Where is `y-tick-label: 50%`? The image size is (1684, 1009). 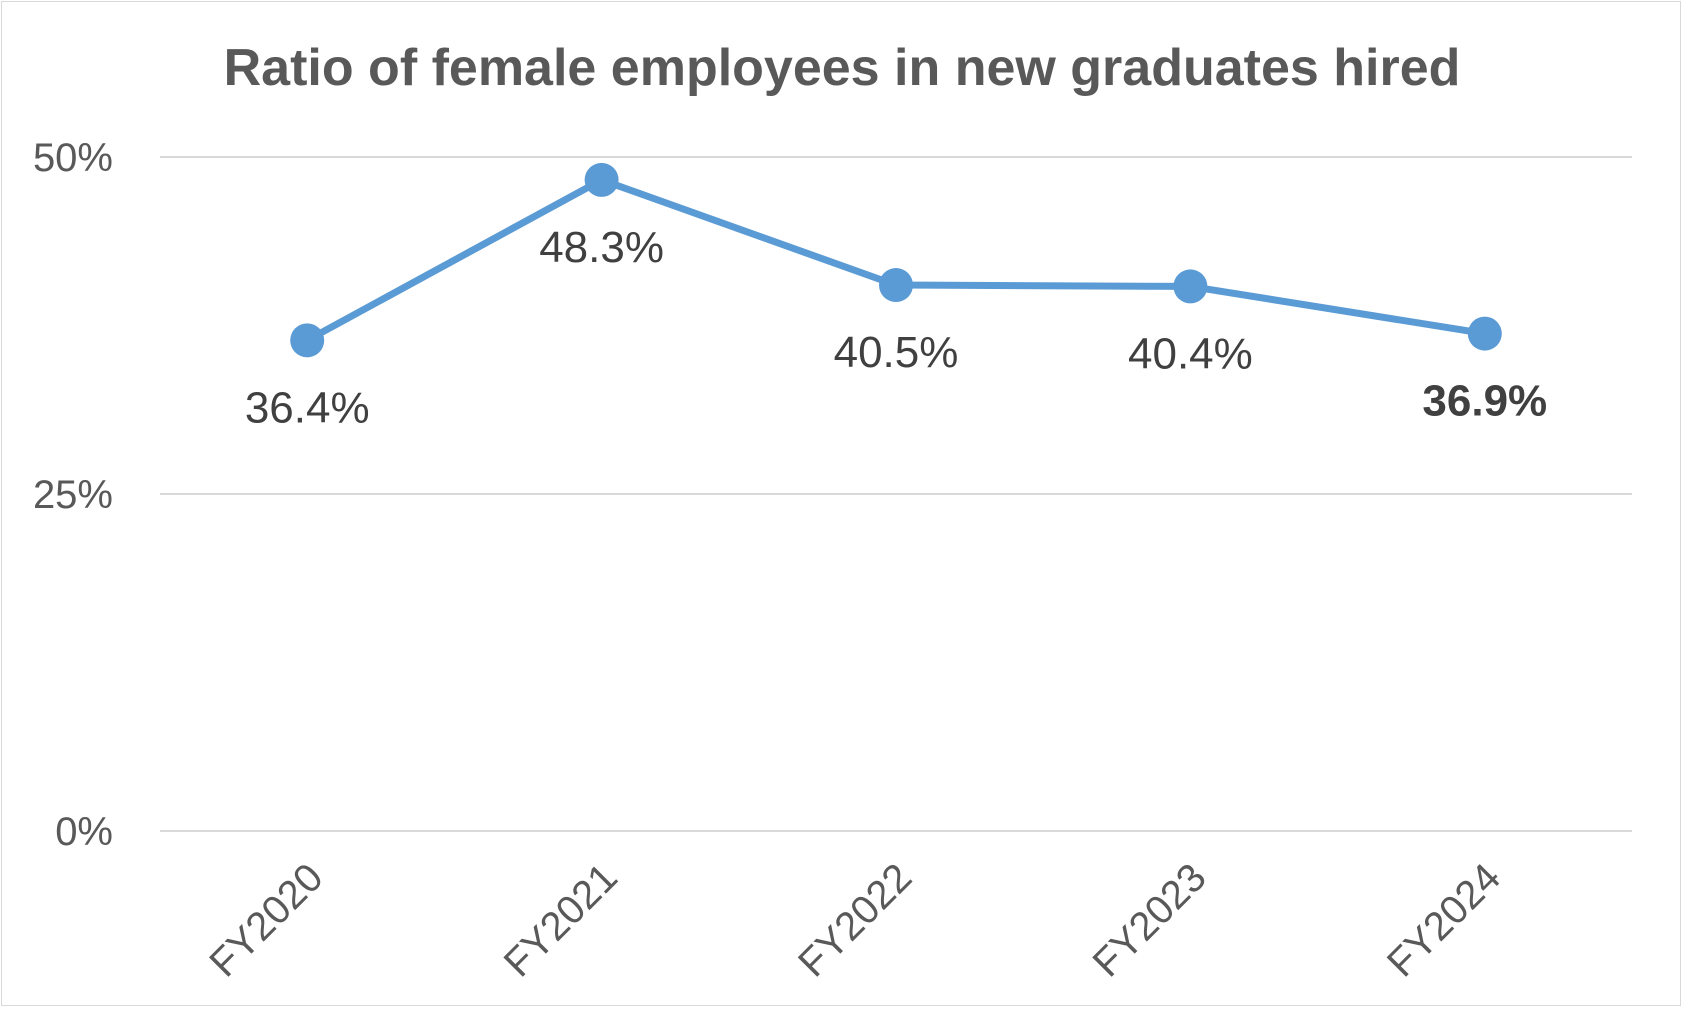
y-tick-label: 50% is located at coordinates (73, 158).